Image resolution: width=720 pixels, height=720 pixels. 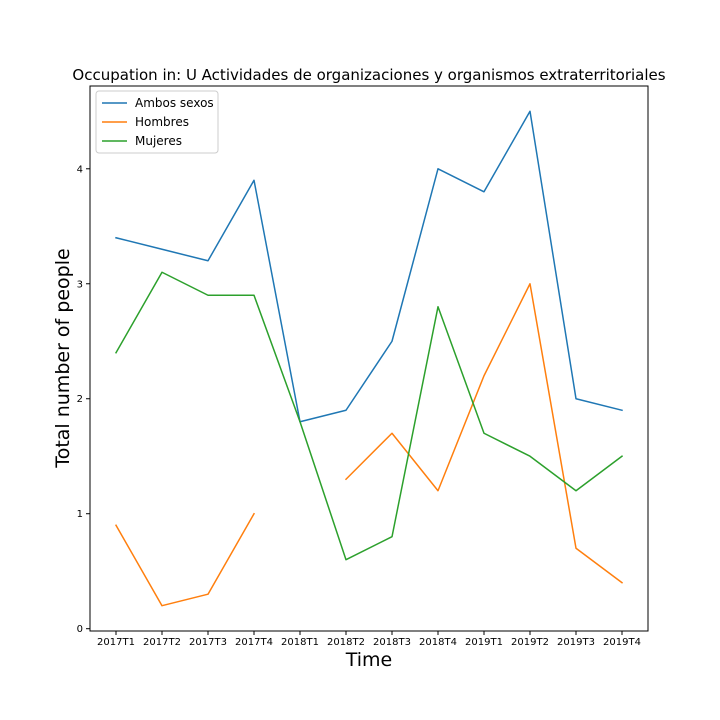 I want to click on y-tick-label: 4, so click(x=80, y=169).